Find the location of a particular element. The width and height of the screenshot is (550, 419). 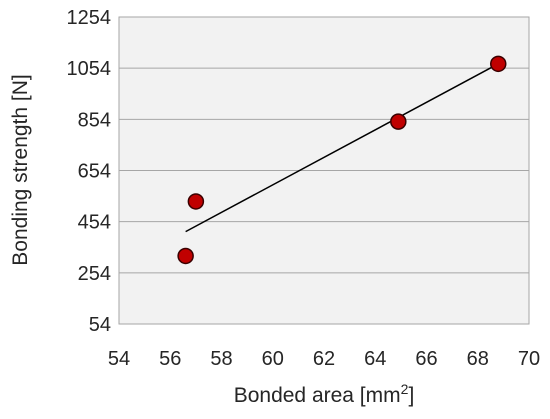

x-tick-label: 60 is located at coordinates (273, 359).